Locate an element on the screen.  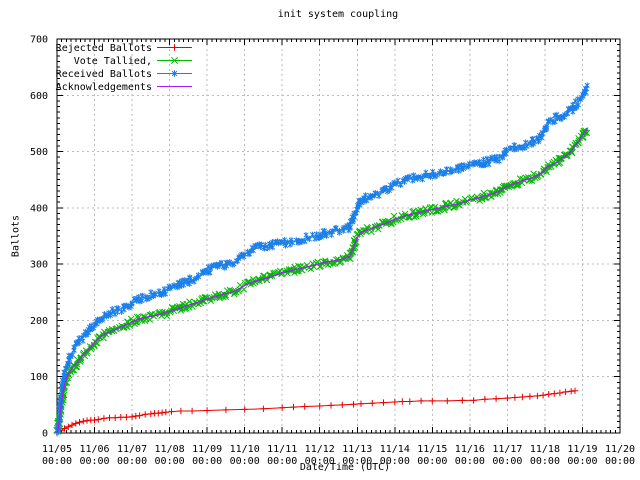
y-tick-label: 700 is located at coordinates (39, 40).